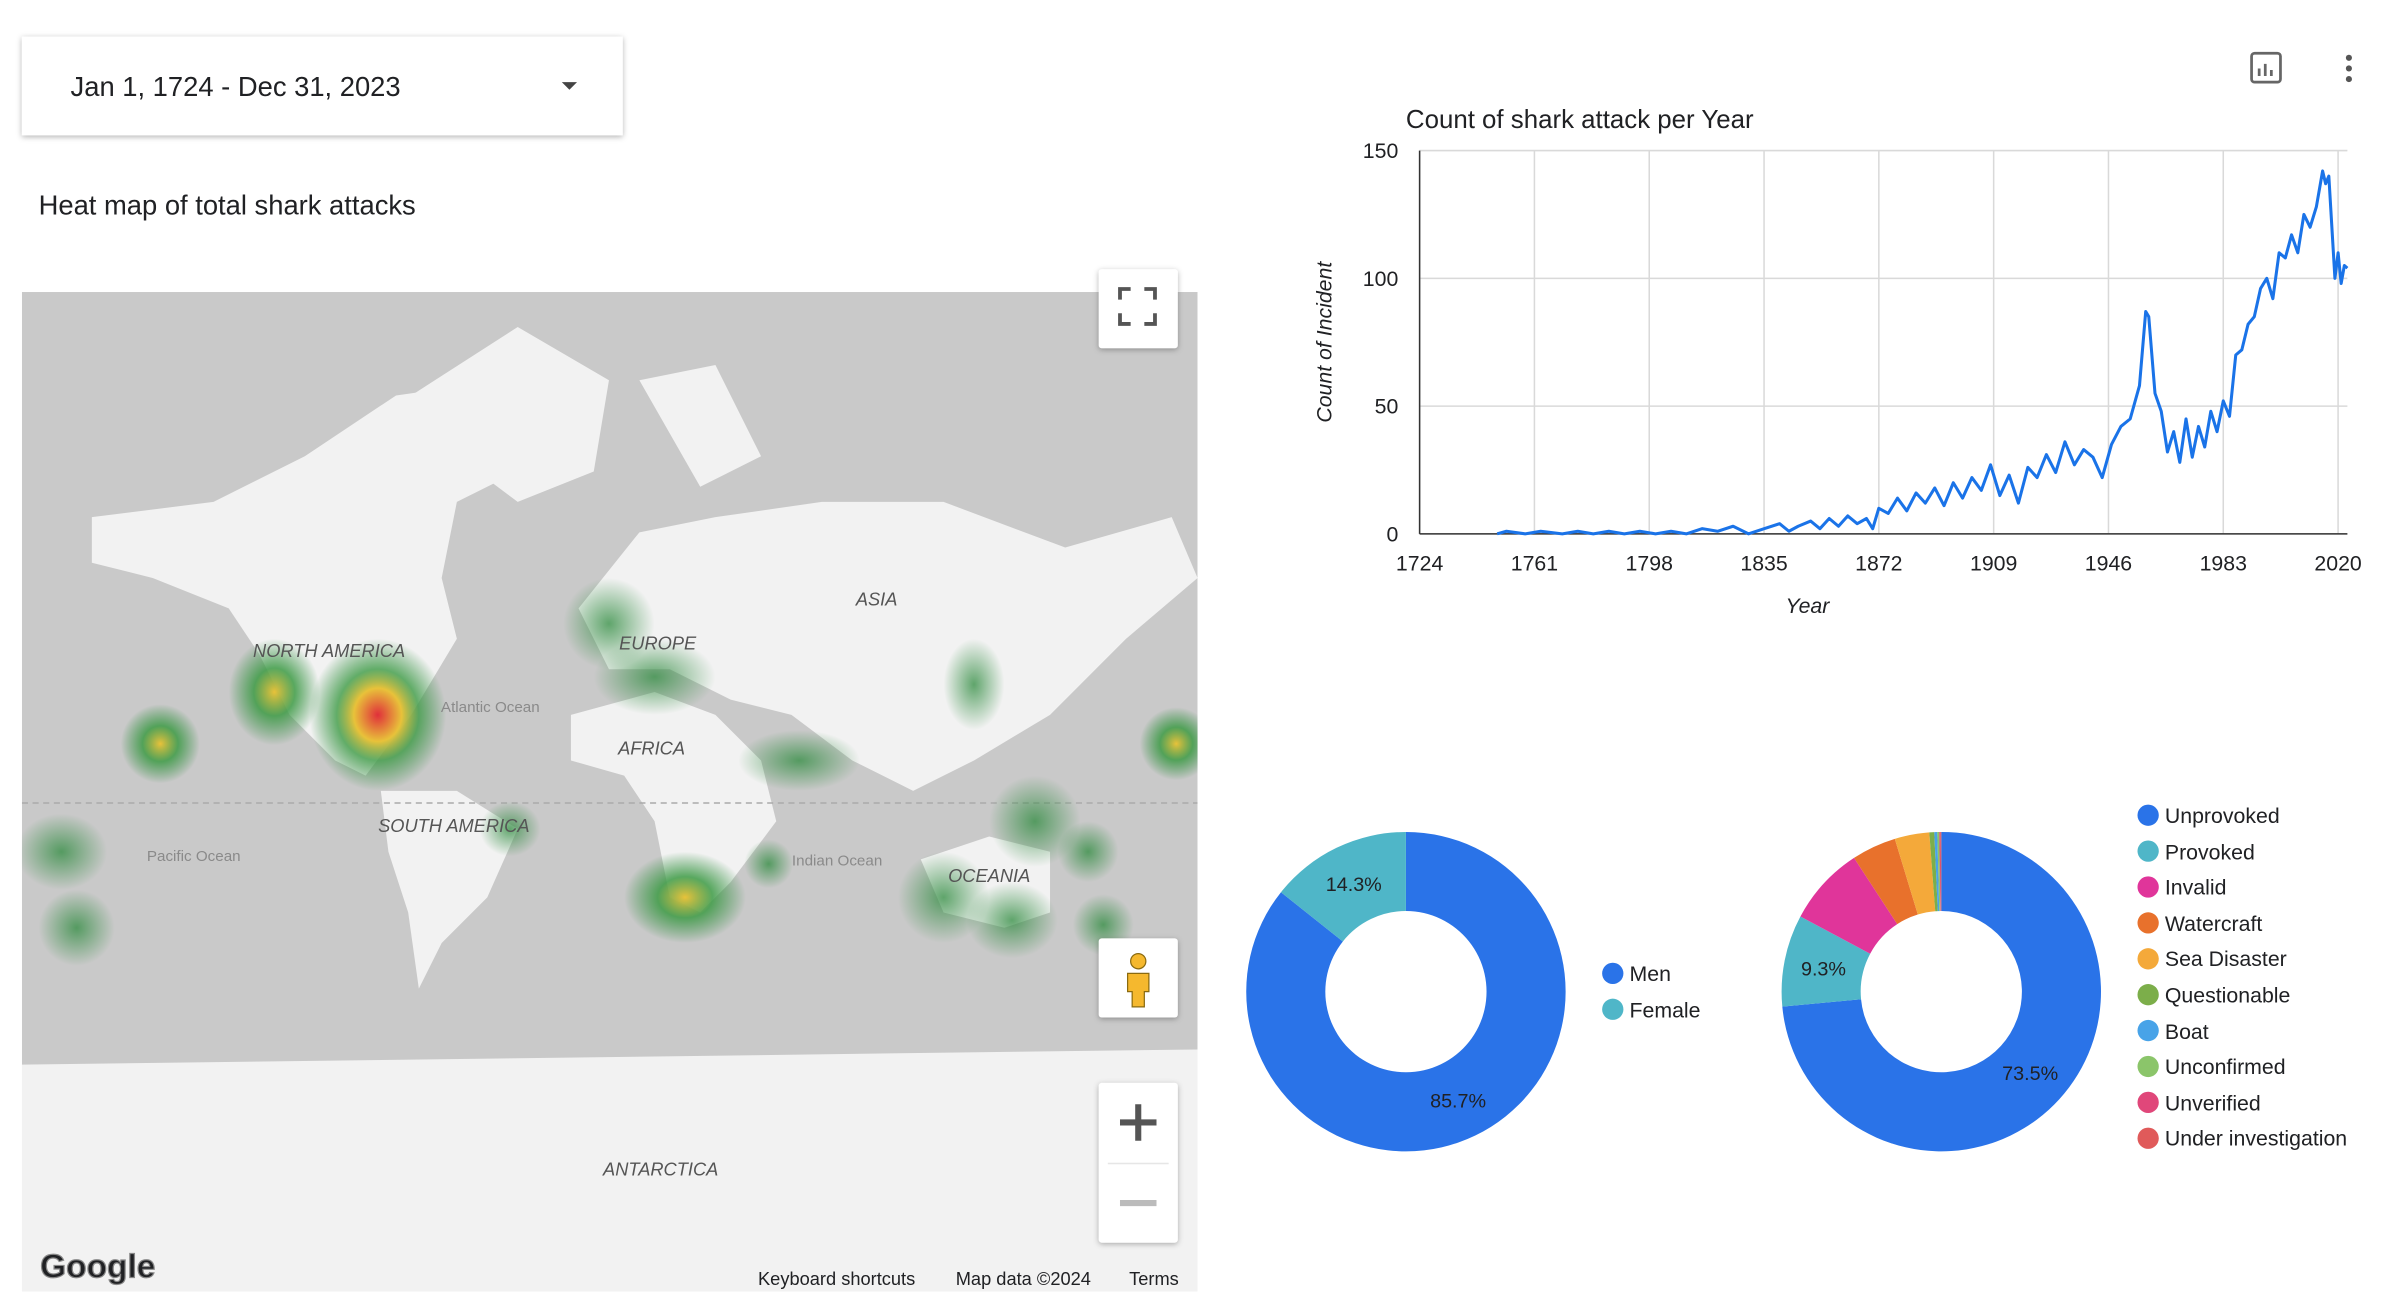 Image resolution: width=2386 pixels, height=1308 pixels. I want to click on toolbar, so click(2301, 67).